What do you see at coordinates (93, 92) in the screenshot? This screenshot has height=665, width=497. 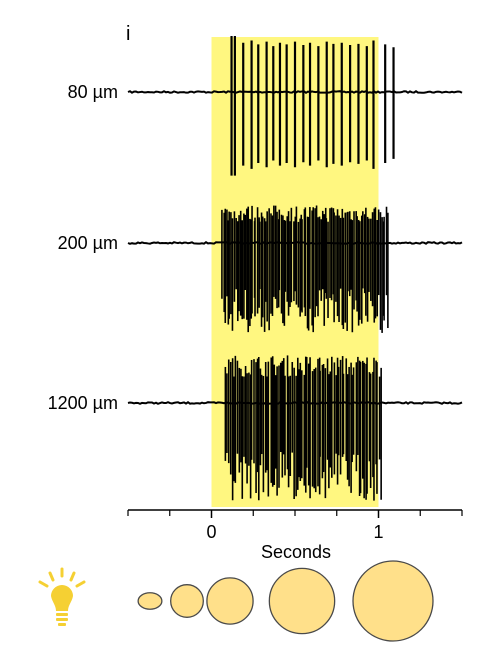 I see `trace-label: 80 µm` at bounding box center [93, 92].